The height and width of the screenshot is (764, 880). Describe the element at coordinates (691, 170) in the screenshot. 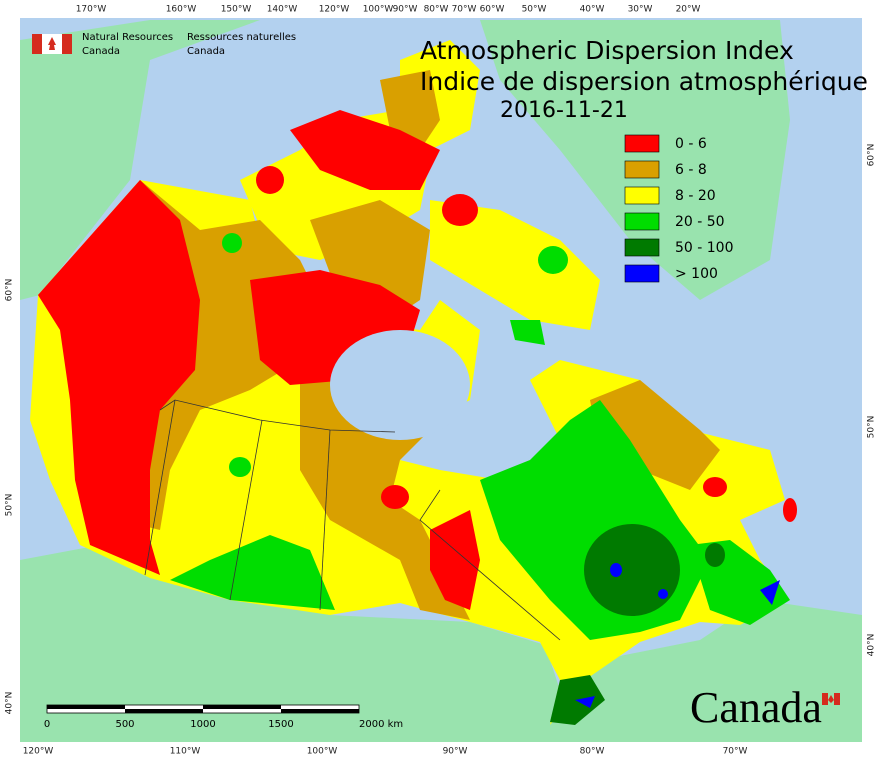

I see `legend-label: 6 - 8` at that location.